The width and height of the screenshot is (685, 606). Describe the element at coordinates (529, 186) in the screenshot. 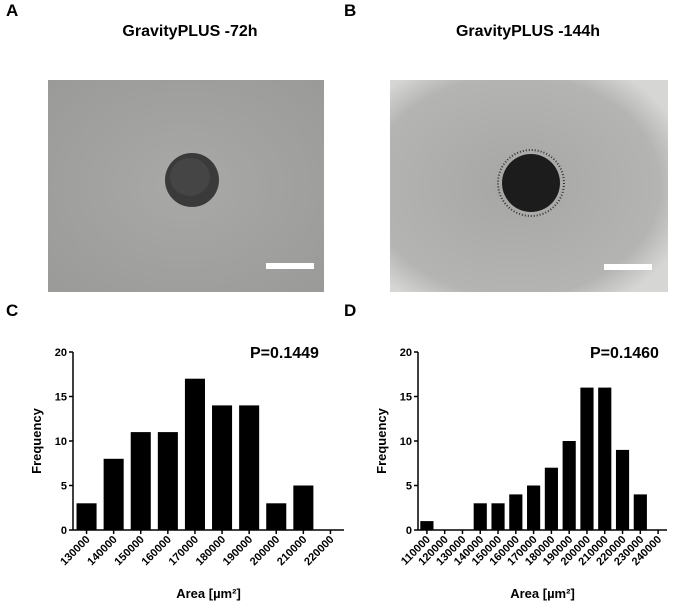

I see `micrograph-b` at that location.